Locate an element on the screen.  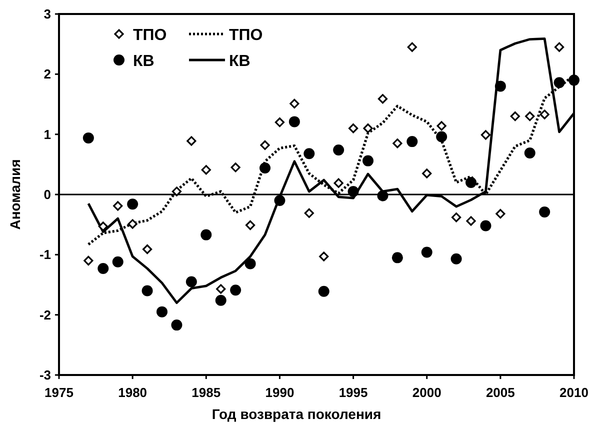
y-tick-label: 1 is located at coordinates (47, 134).